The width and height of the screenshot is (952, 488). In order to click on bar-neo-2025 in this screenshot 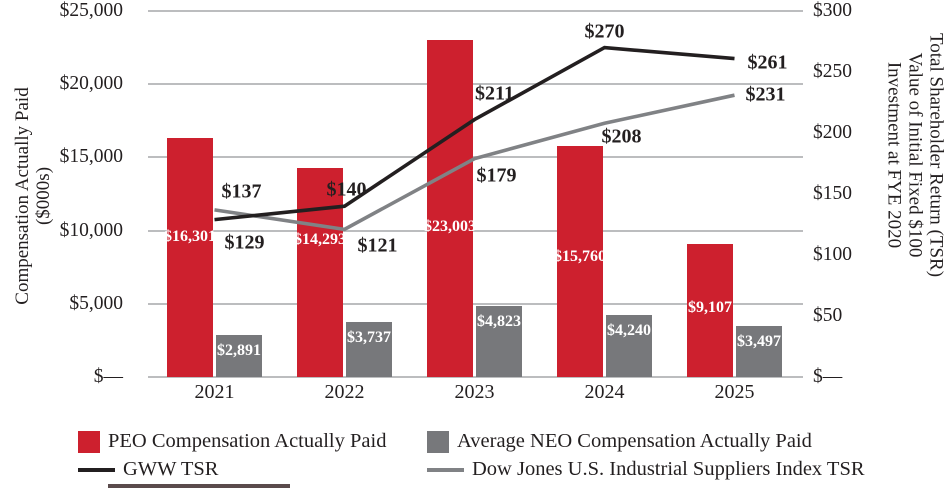, I will do `click(759, 351)`.